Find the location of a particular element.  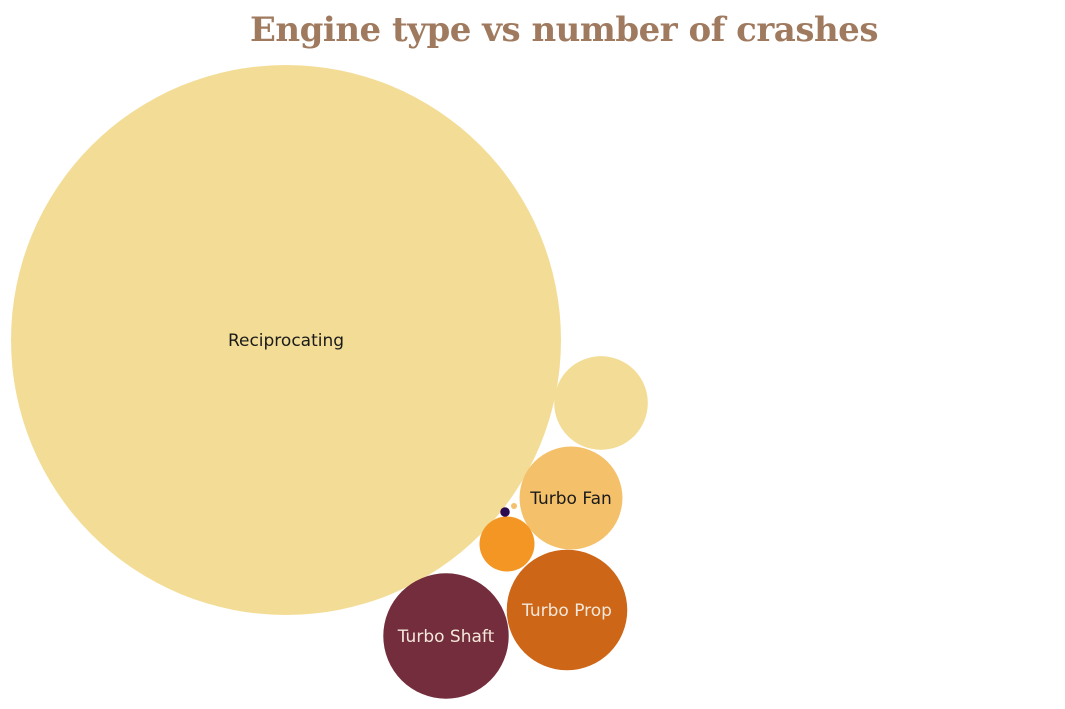

bubble-label: Turbo Prop is located at coordinates (566, 611).